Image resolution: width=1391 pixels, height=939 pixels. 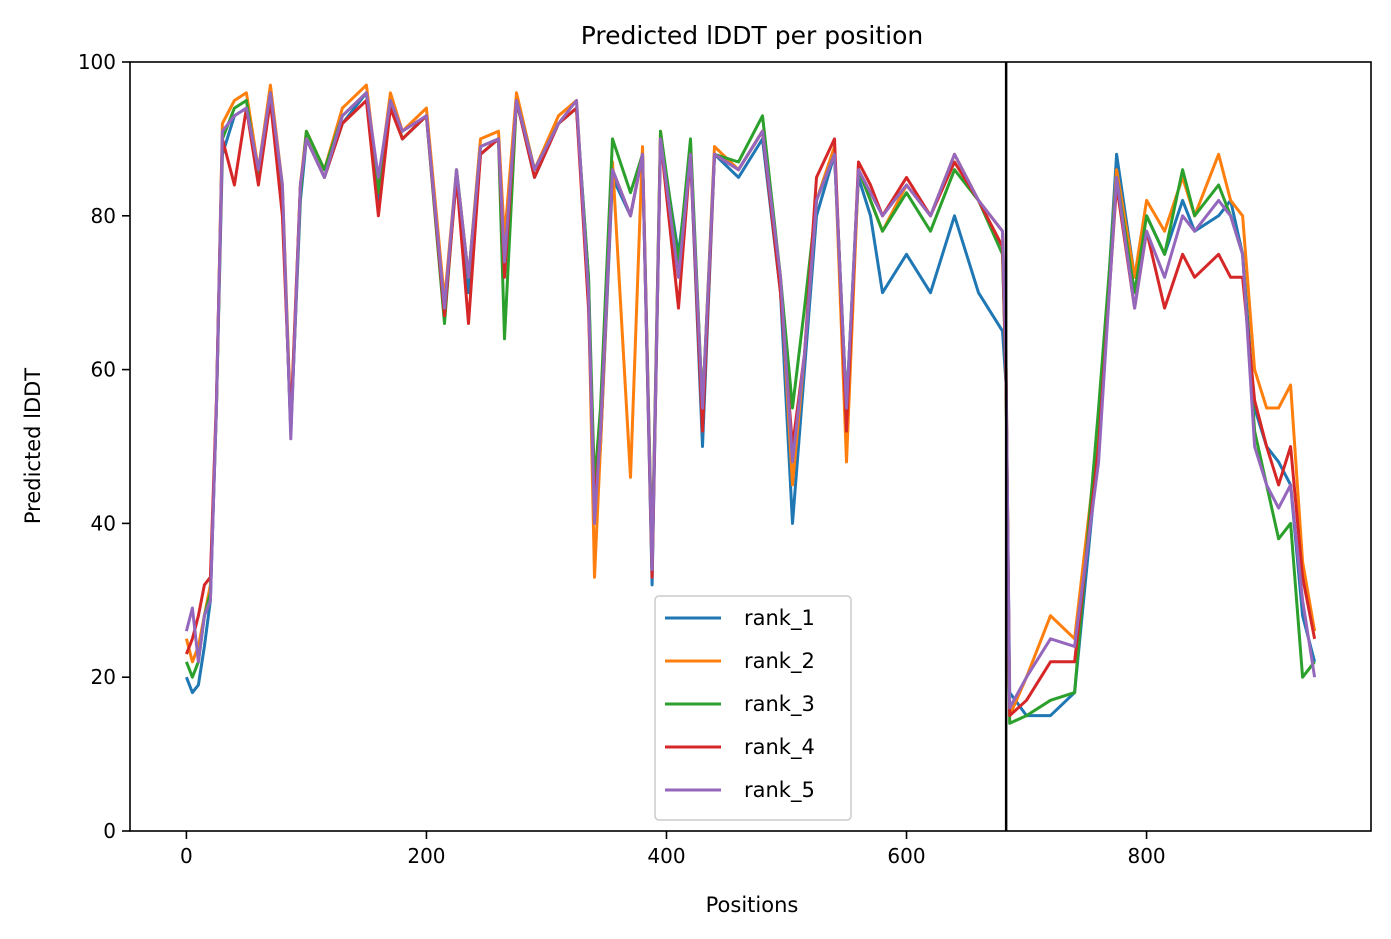 What do you see at coordinates (104, 446) in the screenshot?
I see `y-axis-ticks: 0 20 40 60 80 100` at bounding box center [104, 446].